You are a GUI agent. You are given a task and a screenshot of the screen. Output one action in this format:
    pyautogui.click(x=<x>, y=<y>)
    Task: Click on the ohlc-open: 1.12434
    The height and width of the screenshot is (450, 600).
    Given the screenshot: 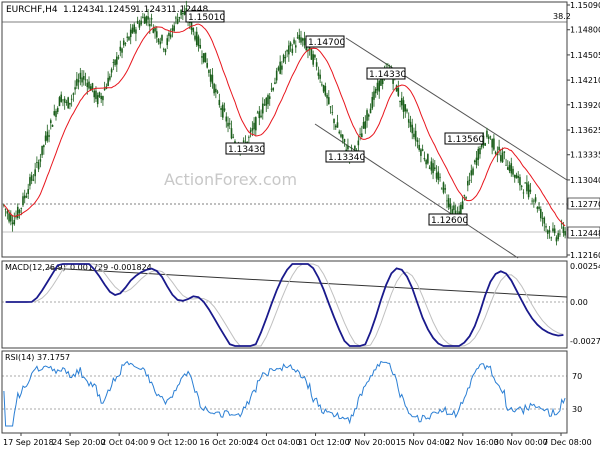 What is the action you would take?
    pyautogui.click(x=81, y=10)
    